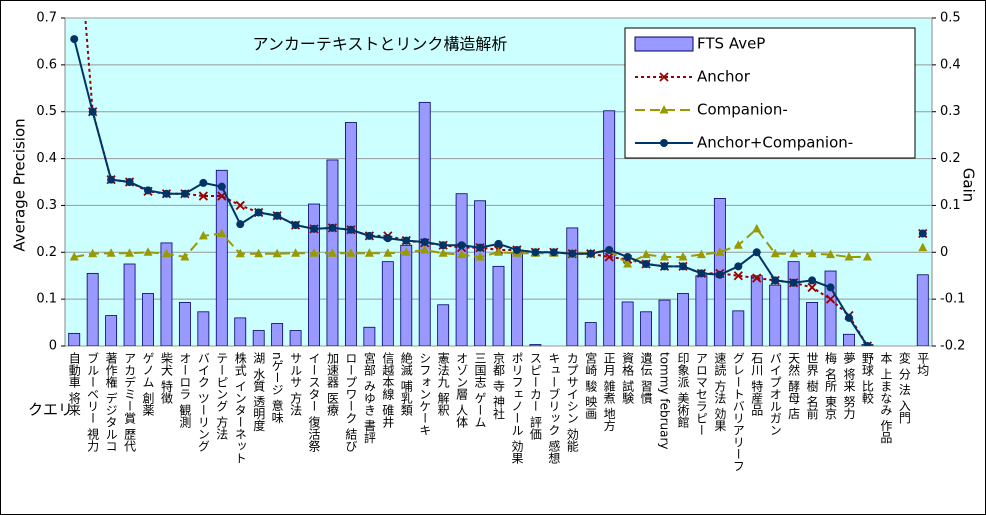  Describe the element at coordinates (351, 402) in the screenshot. I see `x-tick-label: ロープワーク 結び` at that location.